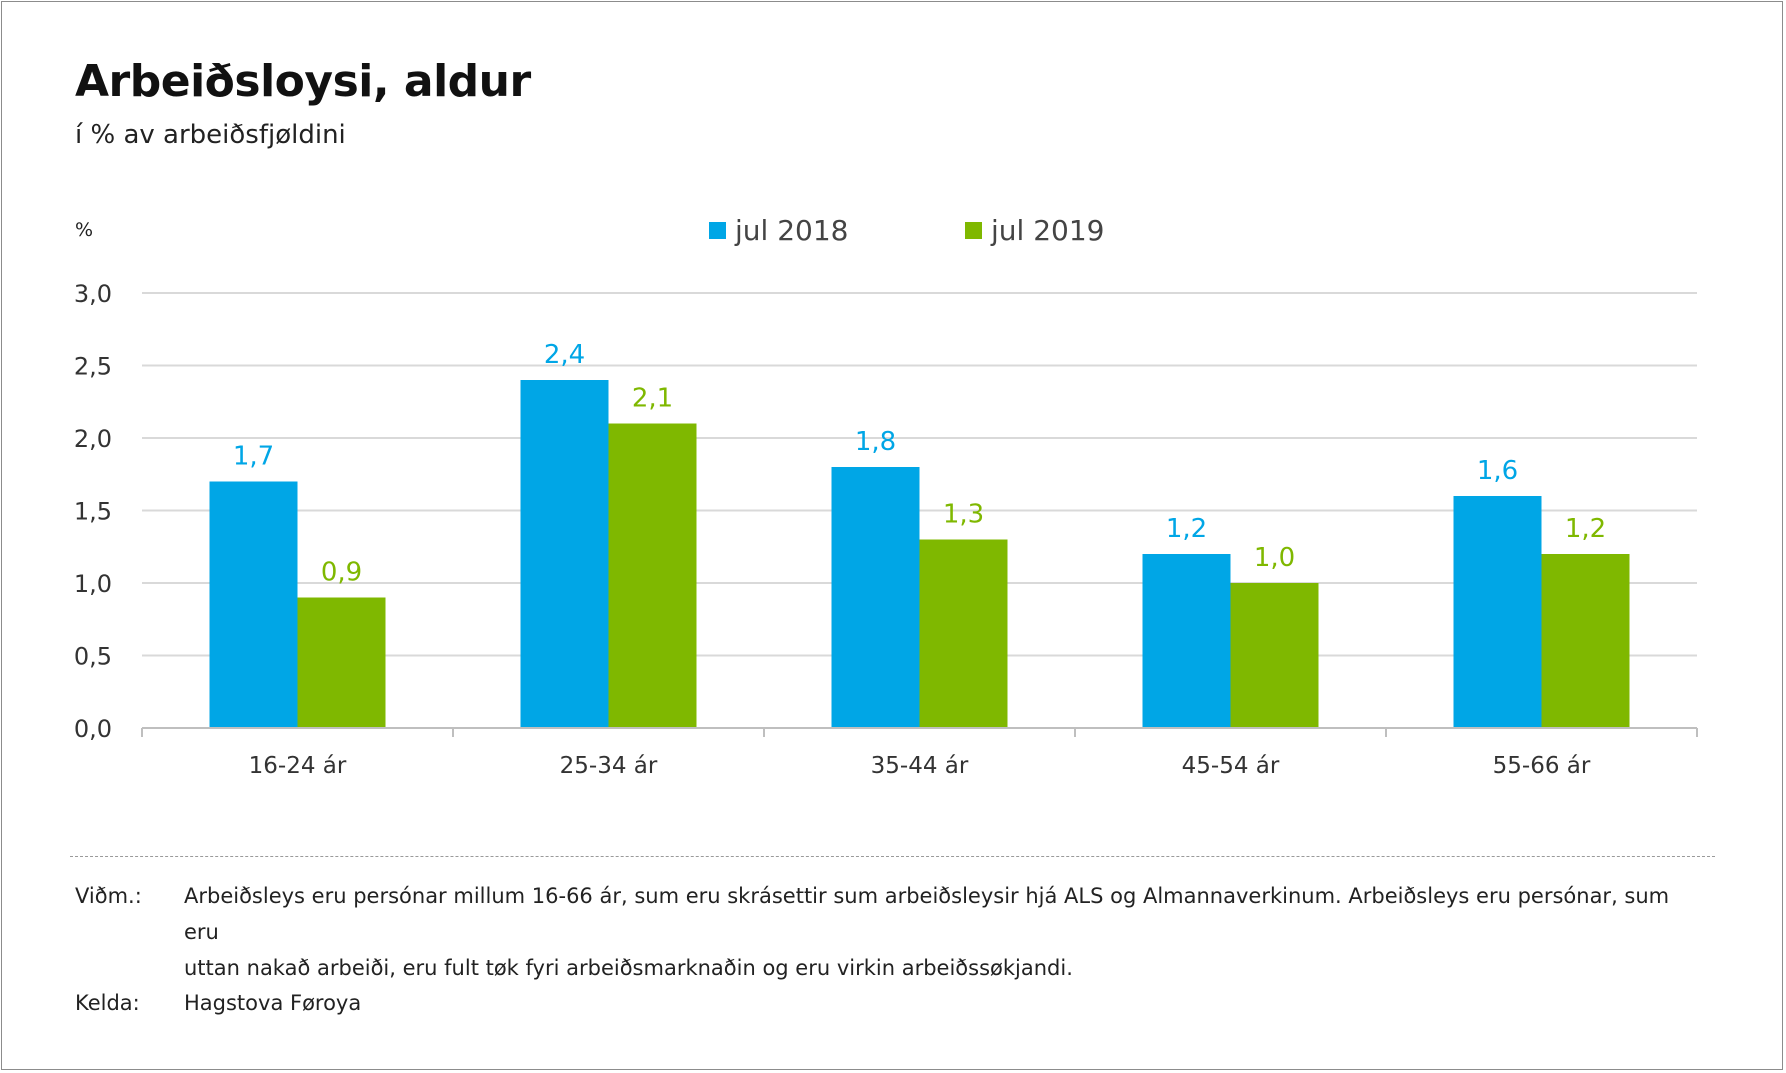 The width and height of the screenshot is (1786, 1073). Describe the element at coordinates (93, 294) in the screenshot. I see `y-tick-label: 3,0` at that location.